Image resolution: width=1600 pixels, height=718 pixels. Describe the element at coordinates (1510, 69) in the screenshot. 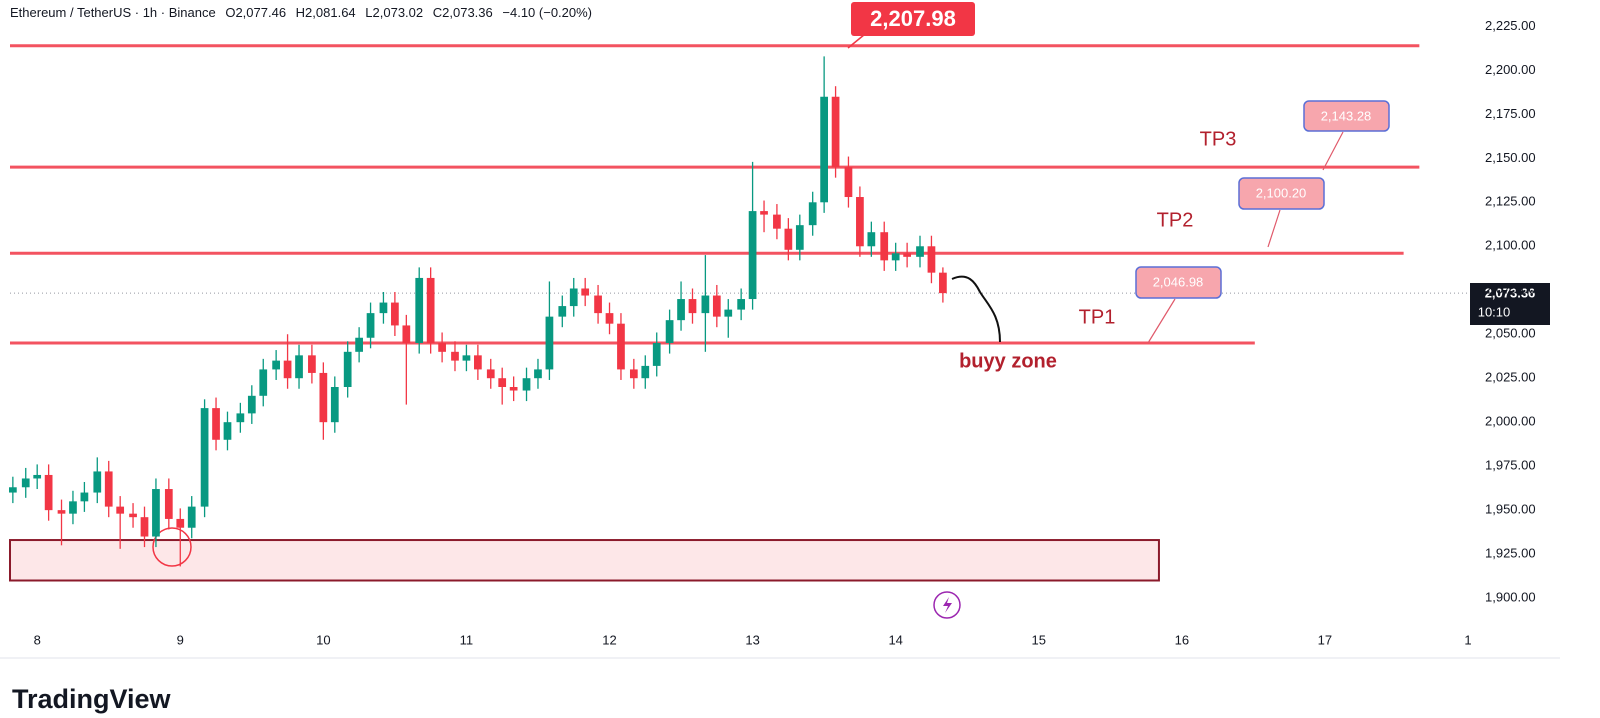

I see `y-tick-label: 2,200.00` at that location.